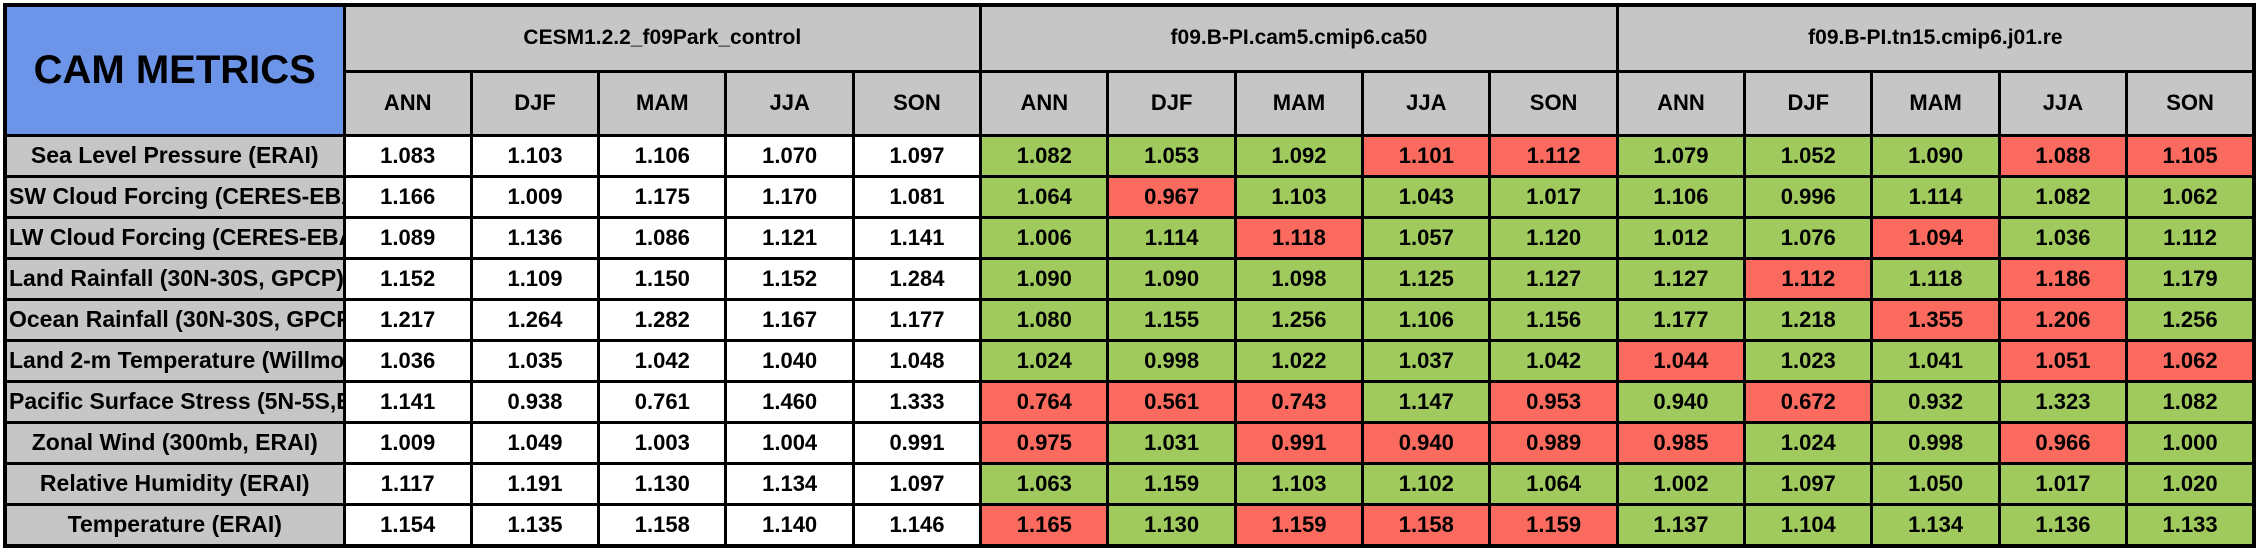 The image size is (2260, 551). What do you see at coordinates (407, 237) in the screenshot?
I see `metric-value-cell: 1.089` at bounding box center [407, 237].